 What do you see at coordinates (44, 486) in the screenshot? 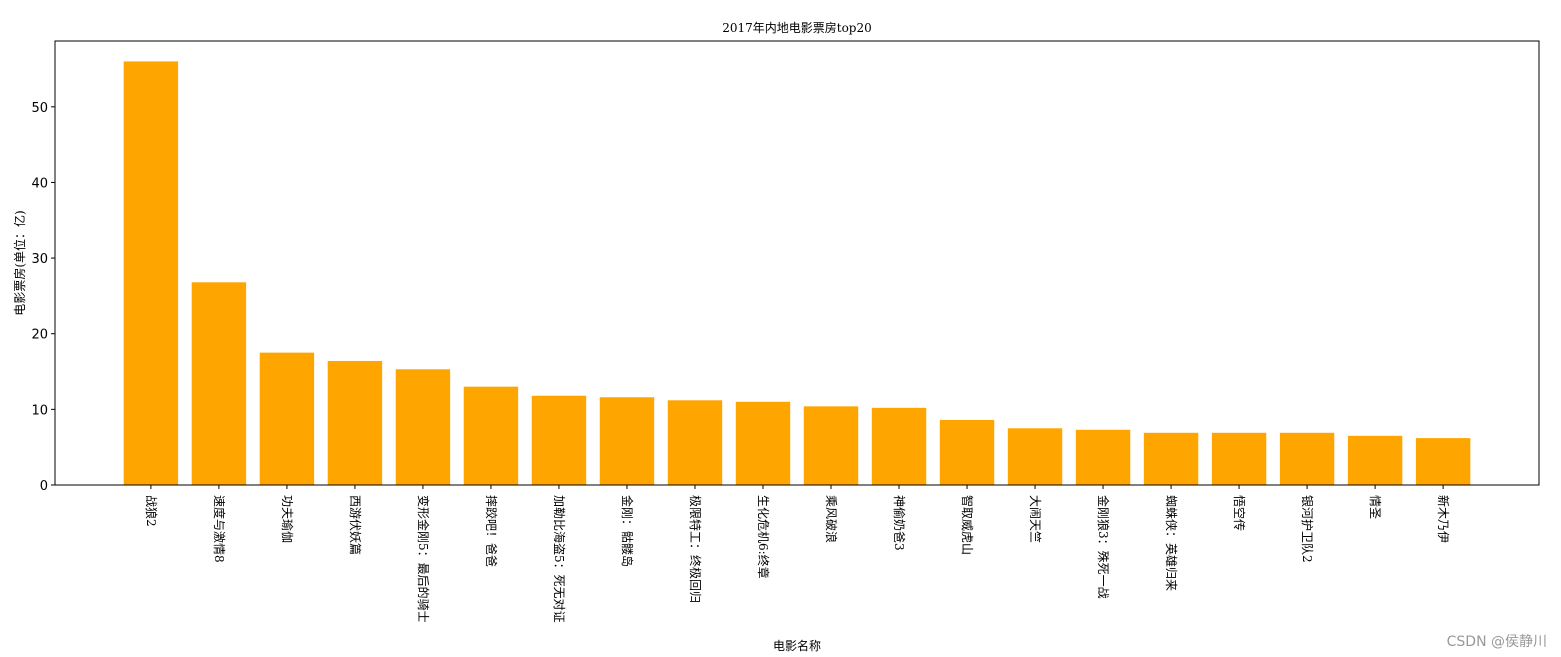
I see `y-tick-label: 0` at bounding box center [44, 486].